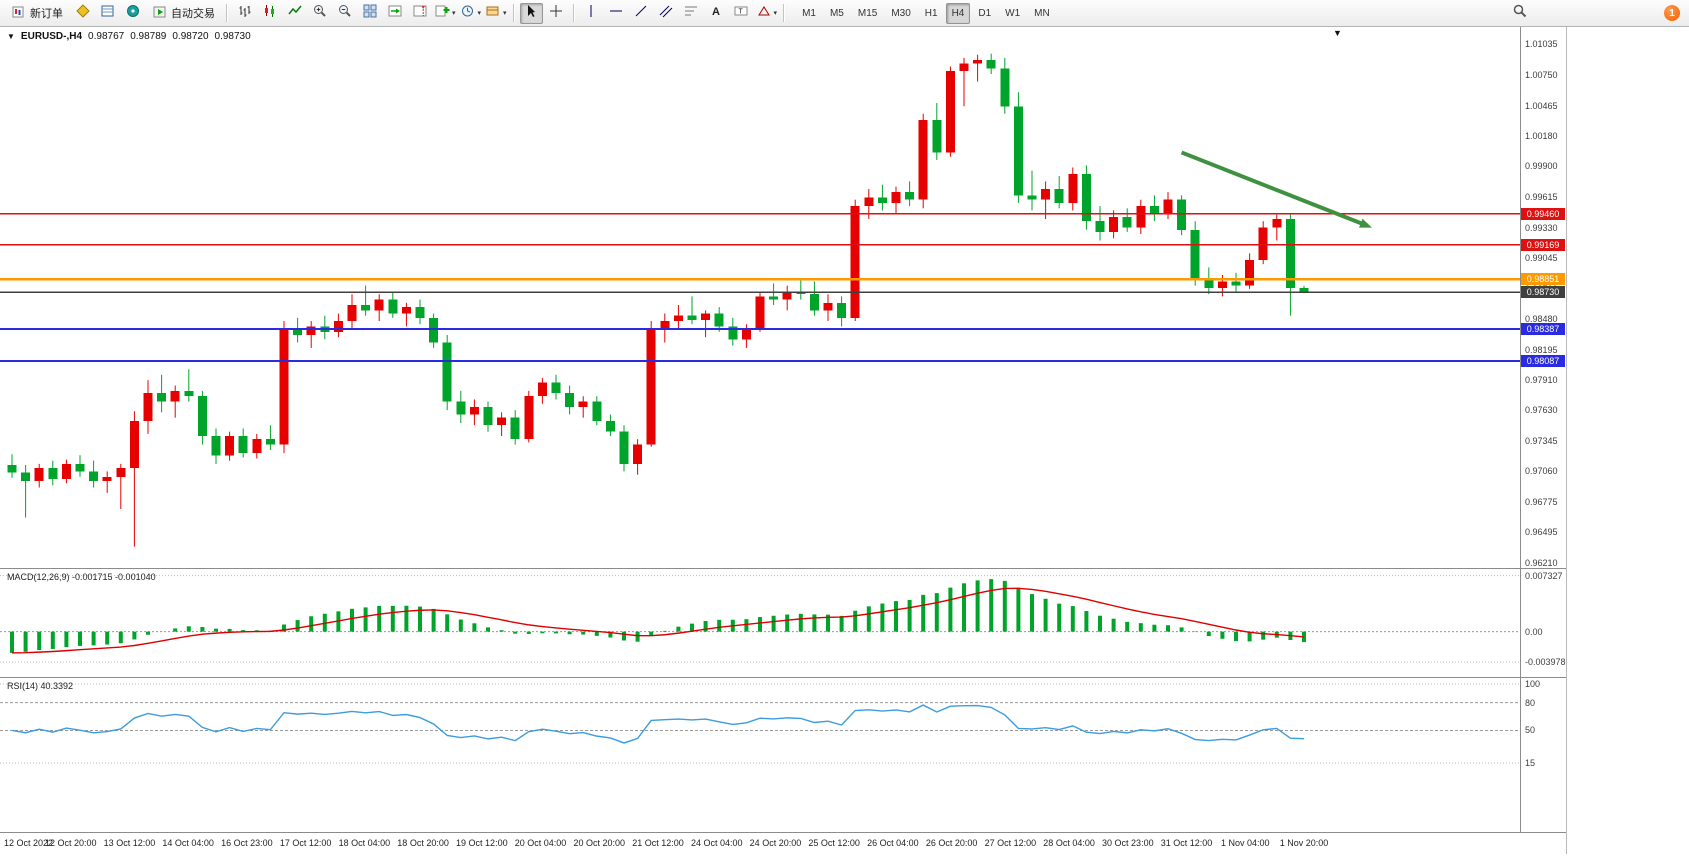 The image size is (1689, 864). Describe the element at coordinates (1543, 279) in the screenshot. I see `price-tag: 0.98851` at that location.